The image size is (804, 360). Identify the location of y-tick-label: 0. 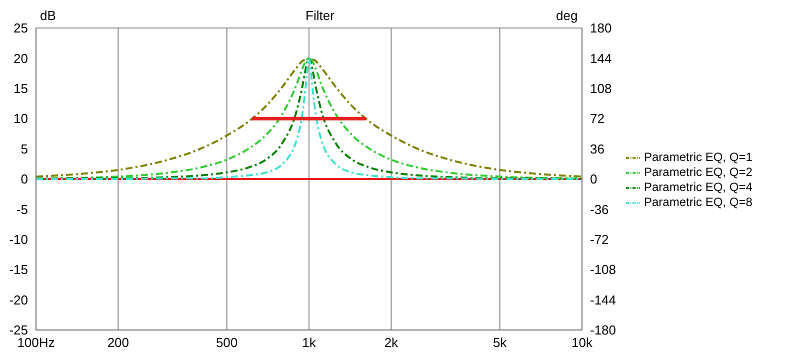
(24, 179).